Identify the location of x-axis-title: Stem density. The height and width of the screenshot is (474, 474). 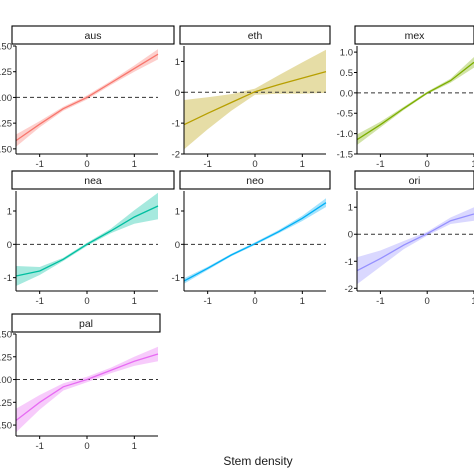
(257, 461).